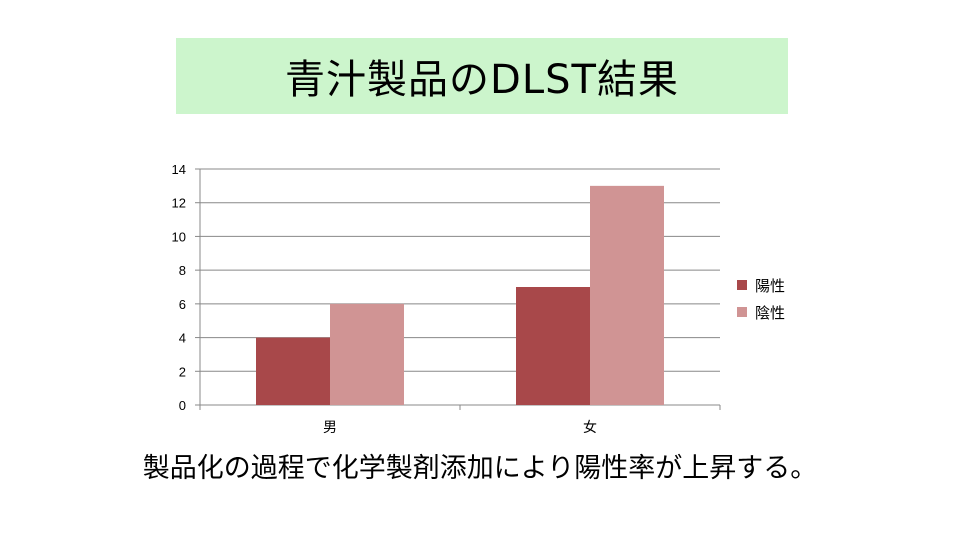  Describe the element at coordinates (460, 420) in the screenshot. I see `x-axis: 男女` at that location.